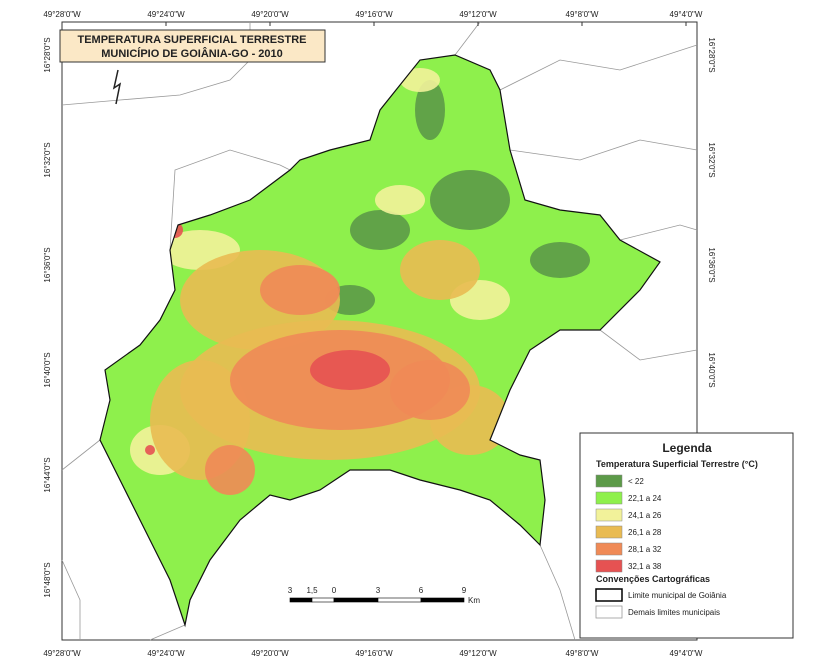 The height and width of the screenshot is (672, 818). I want to click on legend-label: 28,1 a 32, so click(645, 549).